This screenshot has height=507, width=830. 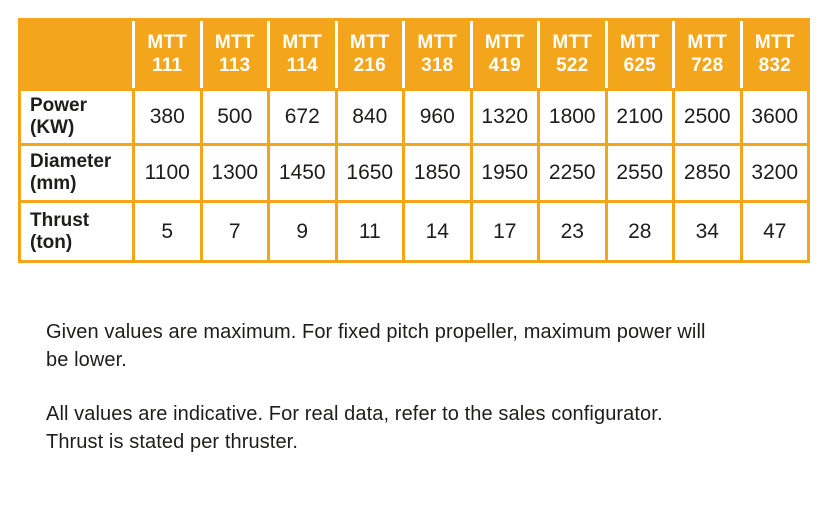 What do you see at coordinates (436, 230) in the screenshot?
I see `thrust-value-cell: 14` at bounding box center [436, 230].